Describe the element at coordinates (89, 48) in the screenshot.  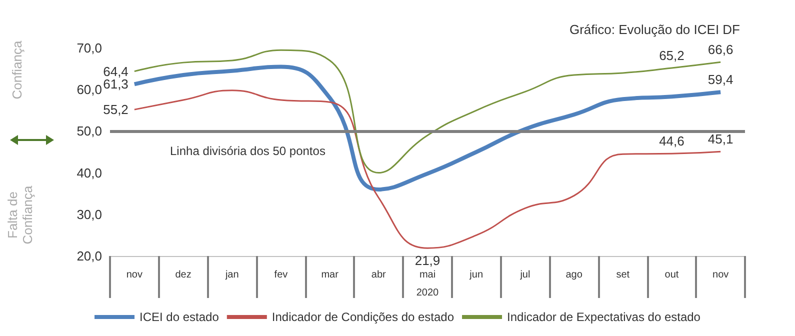
I see `y-tick-label: 70,0` at that location.